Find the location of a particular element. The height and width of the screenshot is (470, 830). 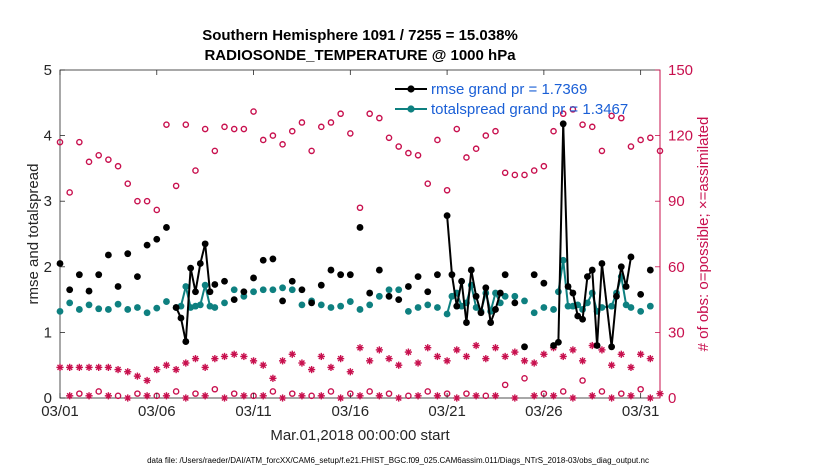

left-tick-label: 3 is located at coordinates (48, 201).